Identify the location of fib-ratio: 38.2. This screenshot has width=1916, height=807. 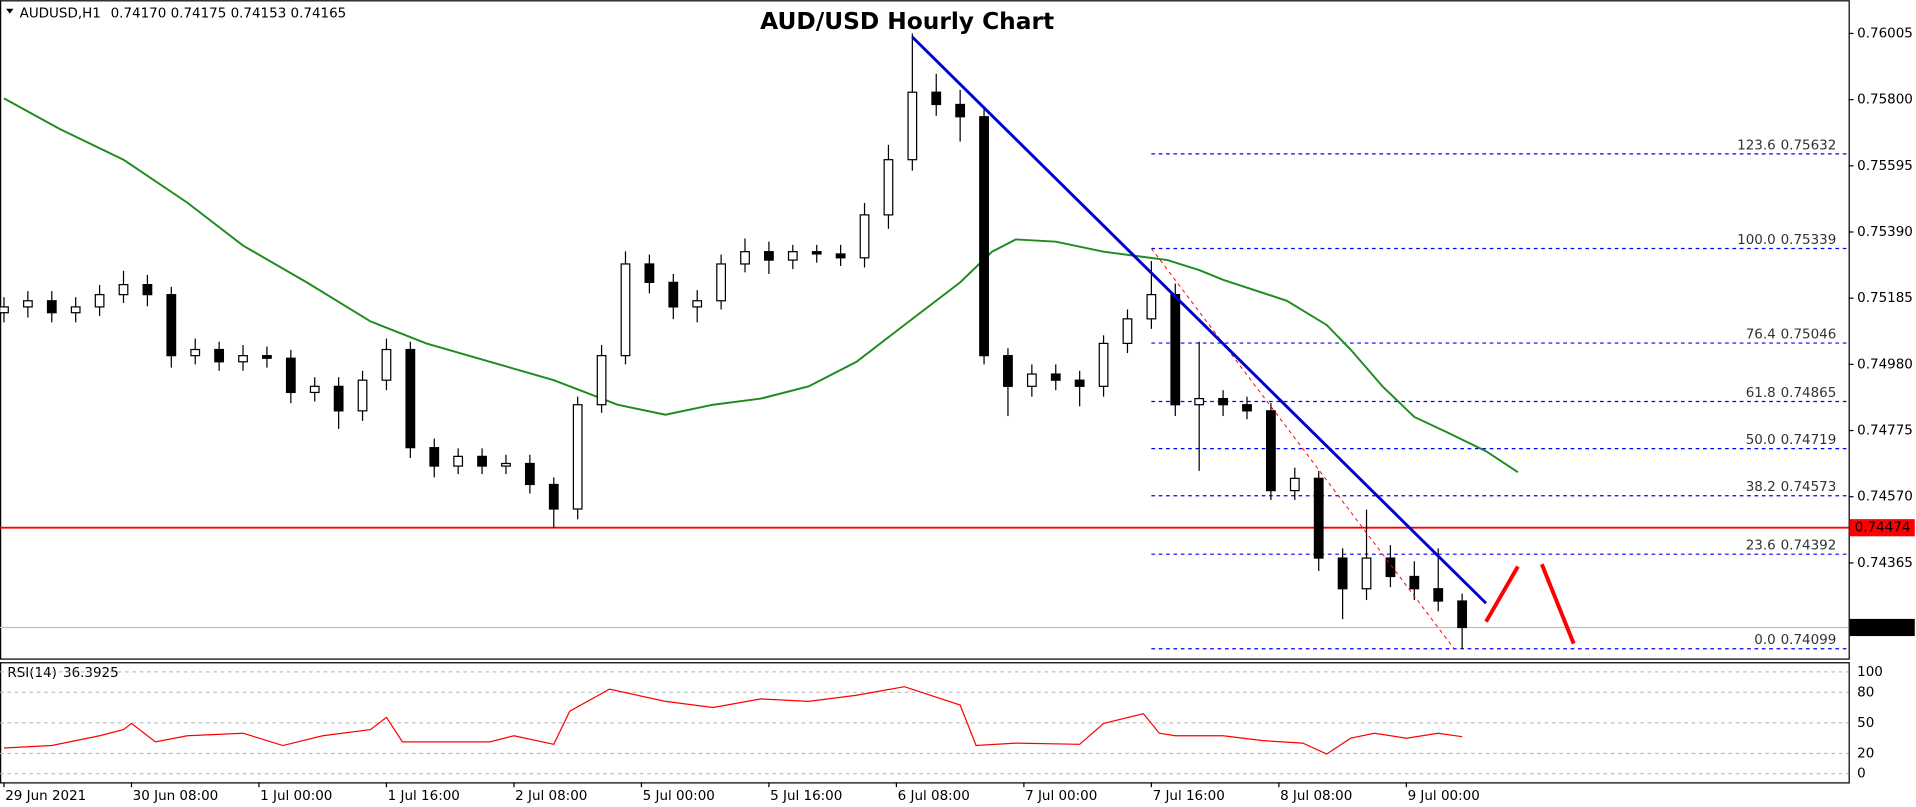
(1761, 487).